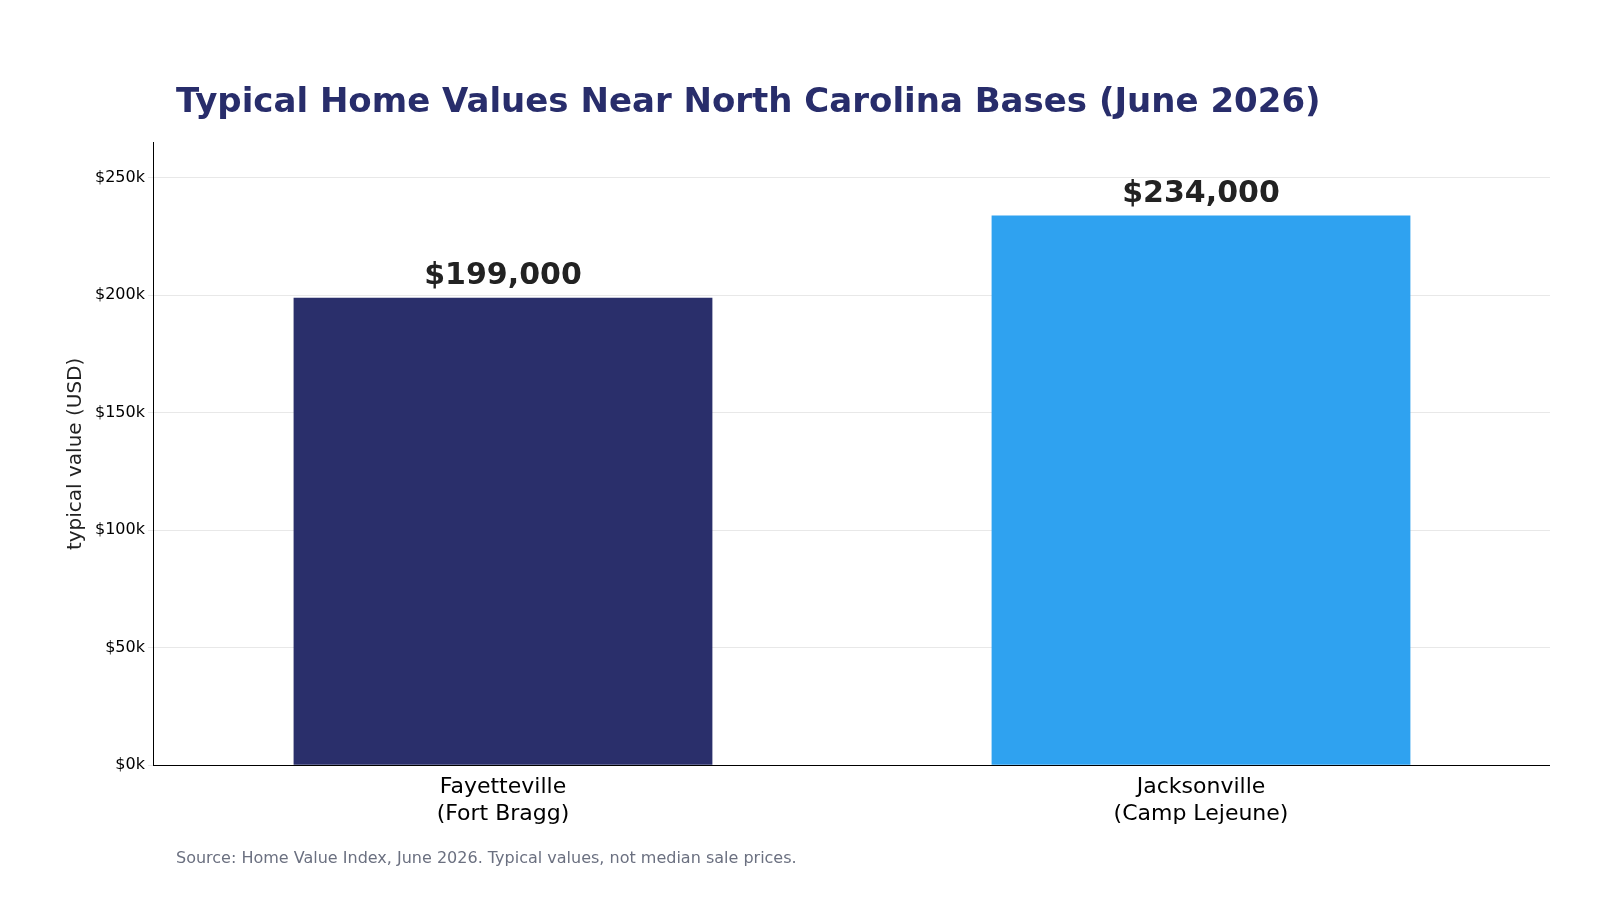  What do you see at coordinates (486, 857) in the screenshot?
I see `source-note: Source: Home Value Index, June 2026. Typical values, not median sale prices.` at bounding box center [486, 857].